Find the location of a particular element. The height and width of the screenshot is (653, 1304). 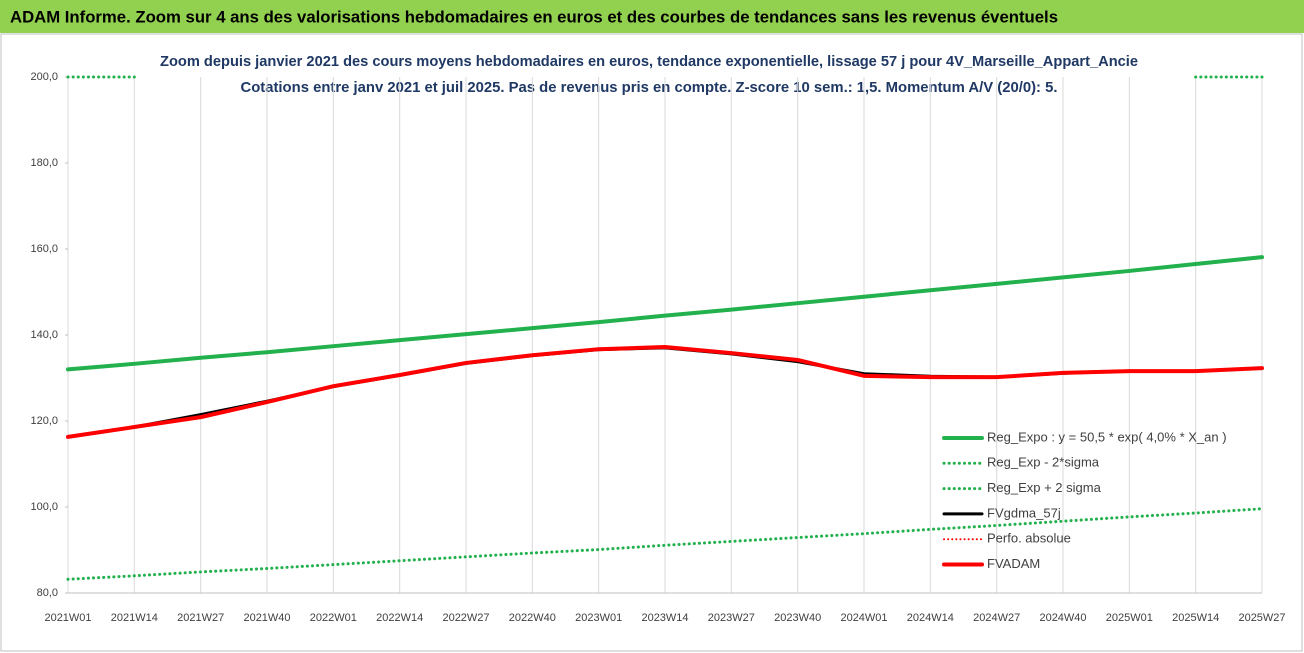

x-tick-label: 2025W01 is located at coordinates (1129, 618).